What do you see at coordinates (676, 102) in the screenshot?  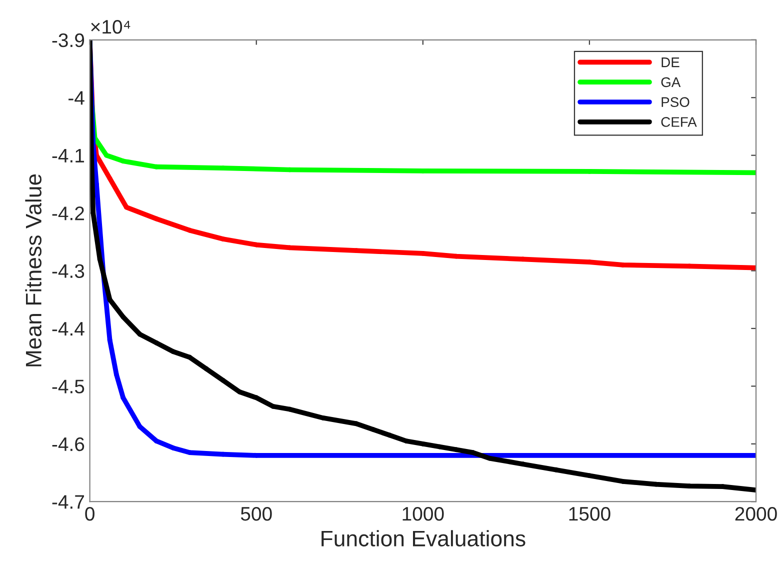 I see `legend-label: PSO` at bounding box center [676, 102].